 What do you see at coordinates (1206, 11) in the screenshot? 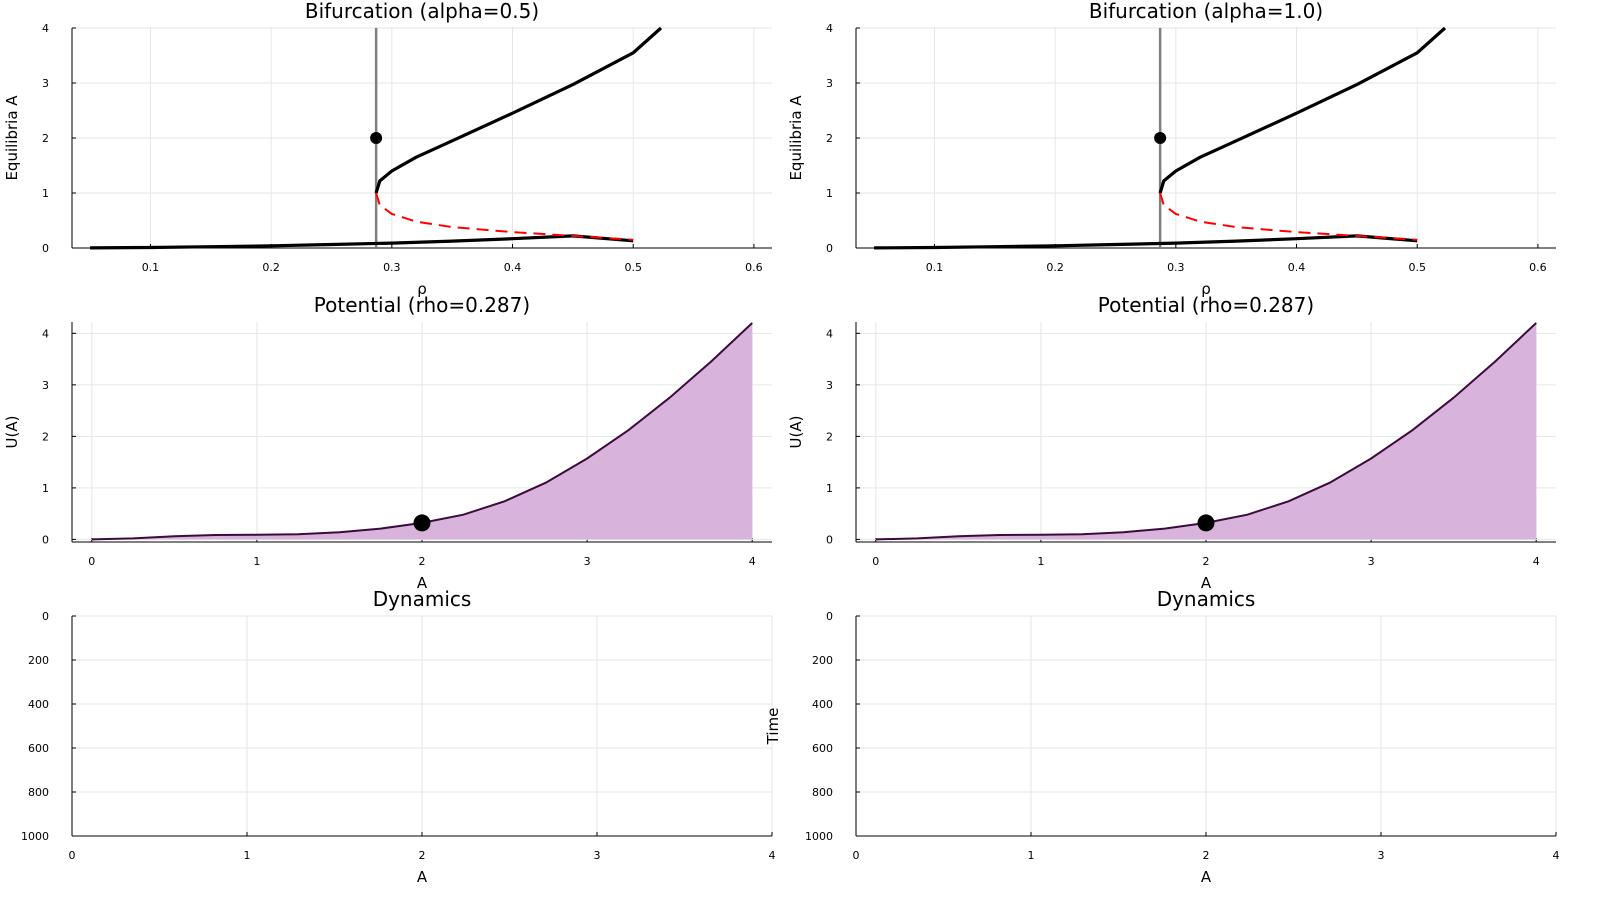
I see `subplot-title: Bifurcation (alpha=1.0)` at bounding box center [1206, 11].